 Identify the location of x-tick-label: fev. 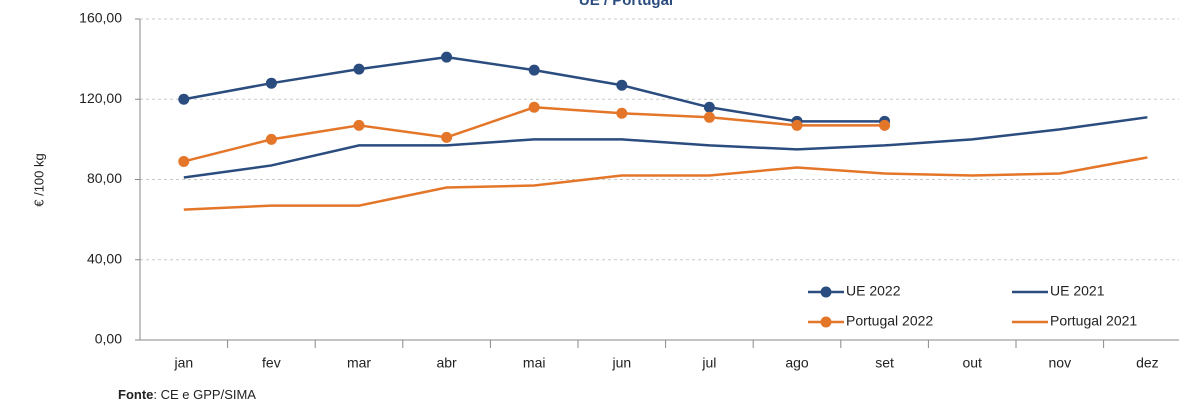
(271, 363).